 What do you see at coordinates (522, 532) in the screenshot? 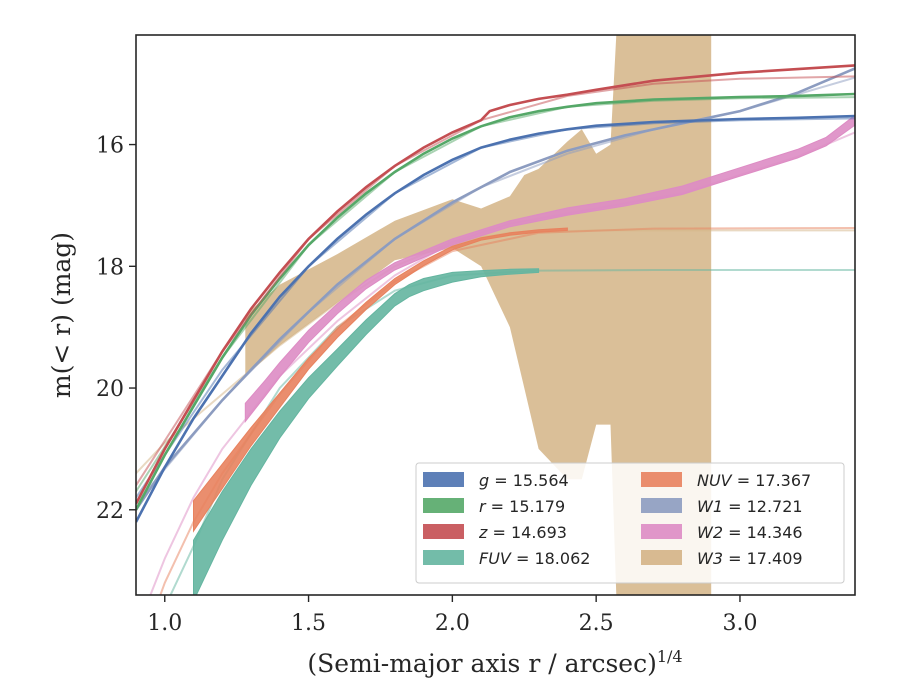
I see `legend-entry: z = 14.693` at bounding box center [522, 532].